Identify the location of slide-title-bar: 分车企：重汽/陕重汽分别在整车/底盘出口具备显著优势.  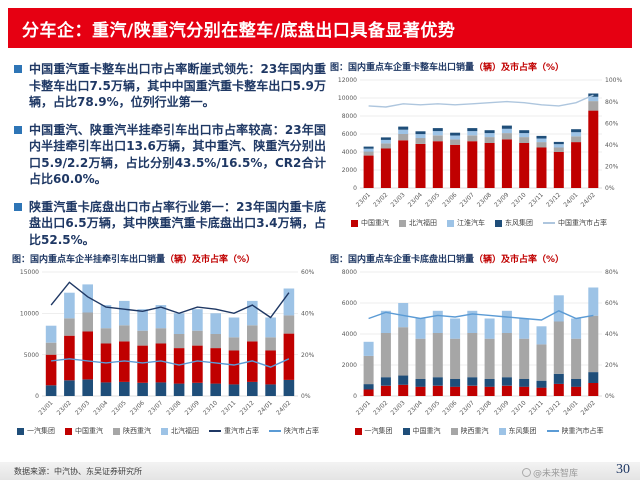
(320, 28).